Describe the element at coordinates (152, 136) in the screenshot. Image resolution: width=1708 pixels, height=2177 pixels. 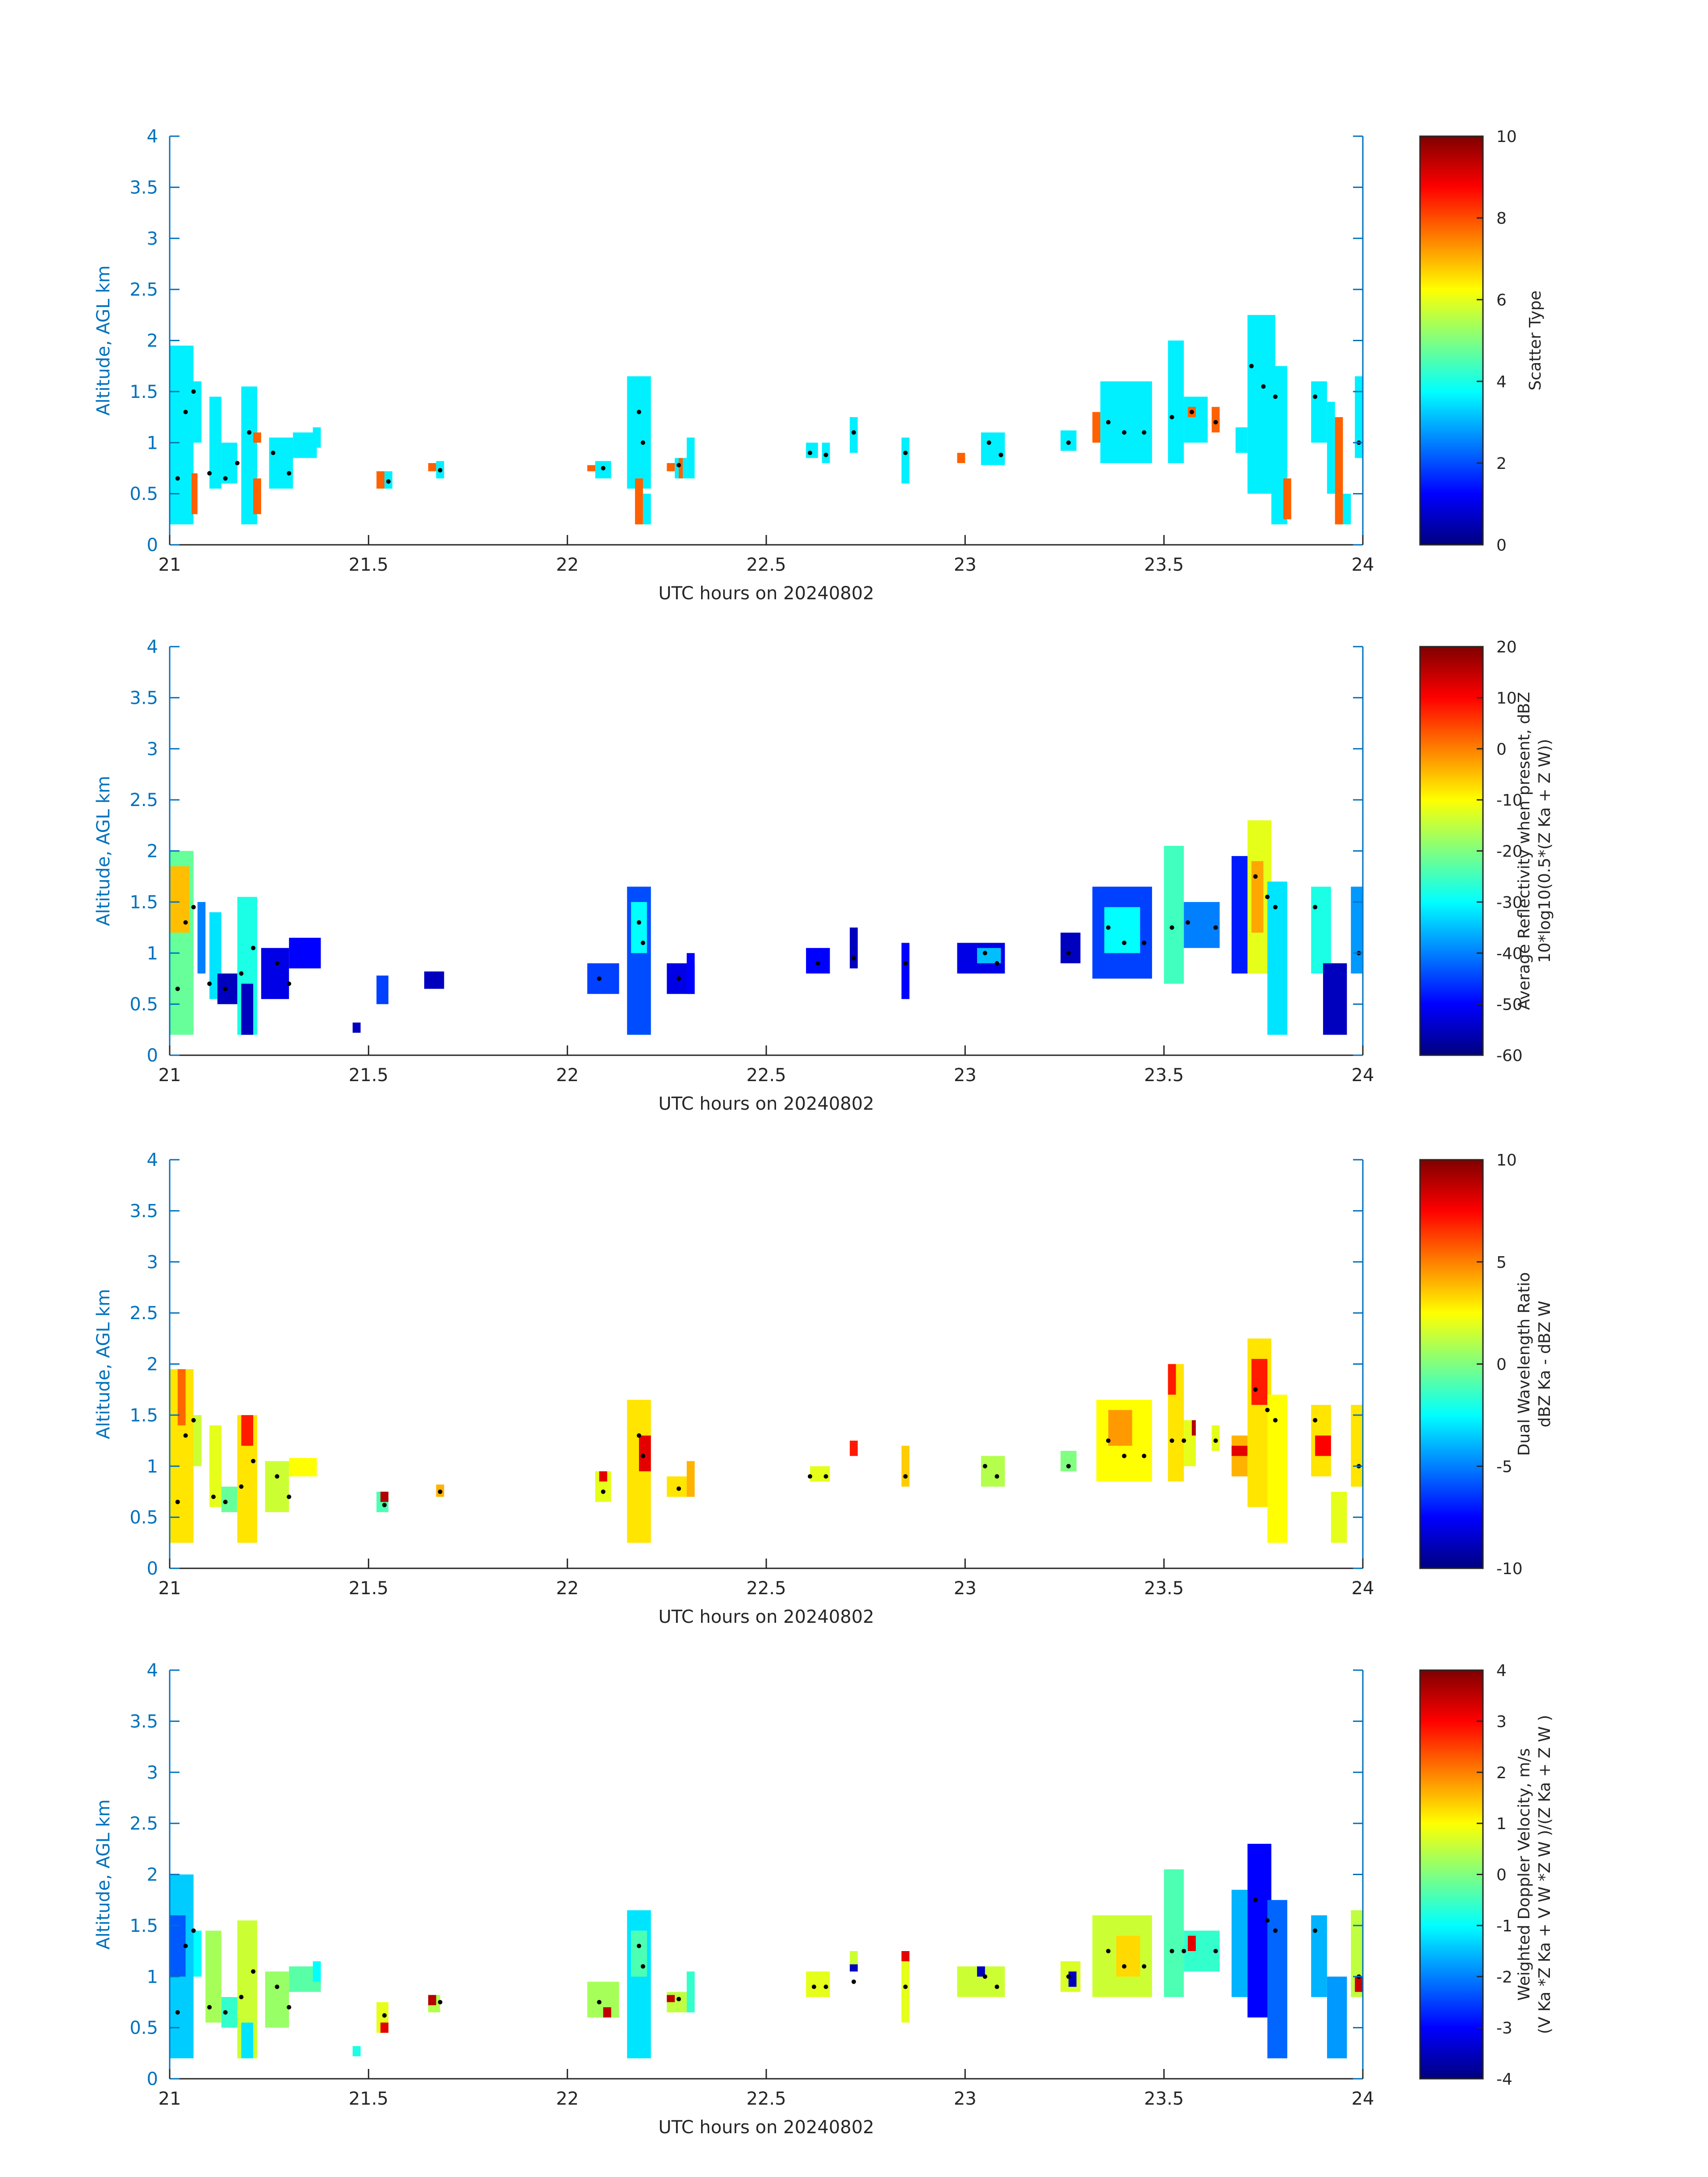
I see `y-tick-label: 4` at that location.